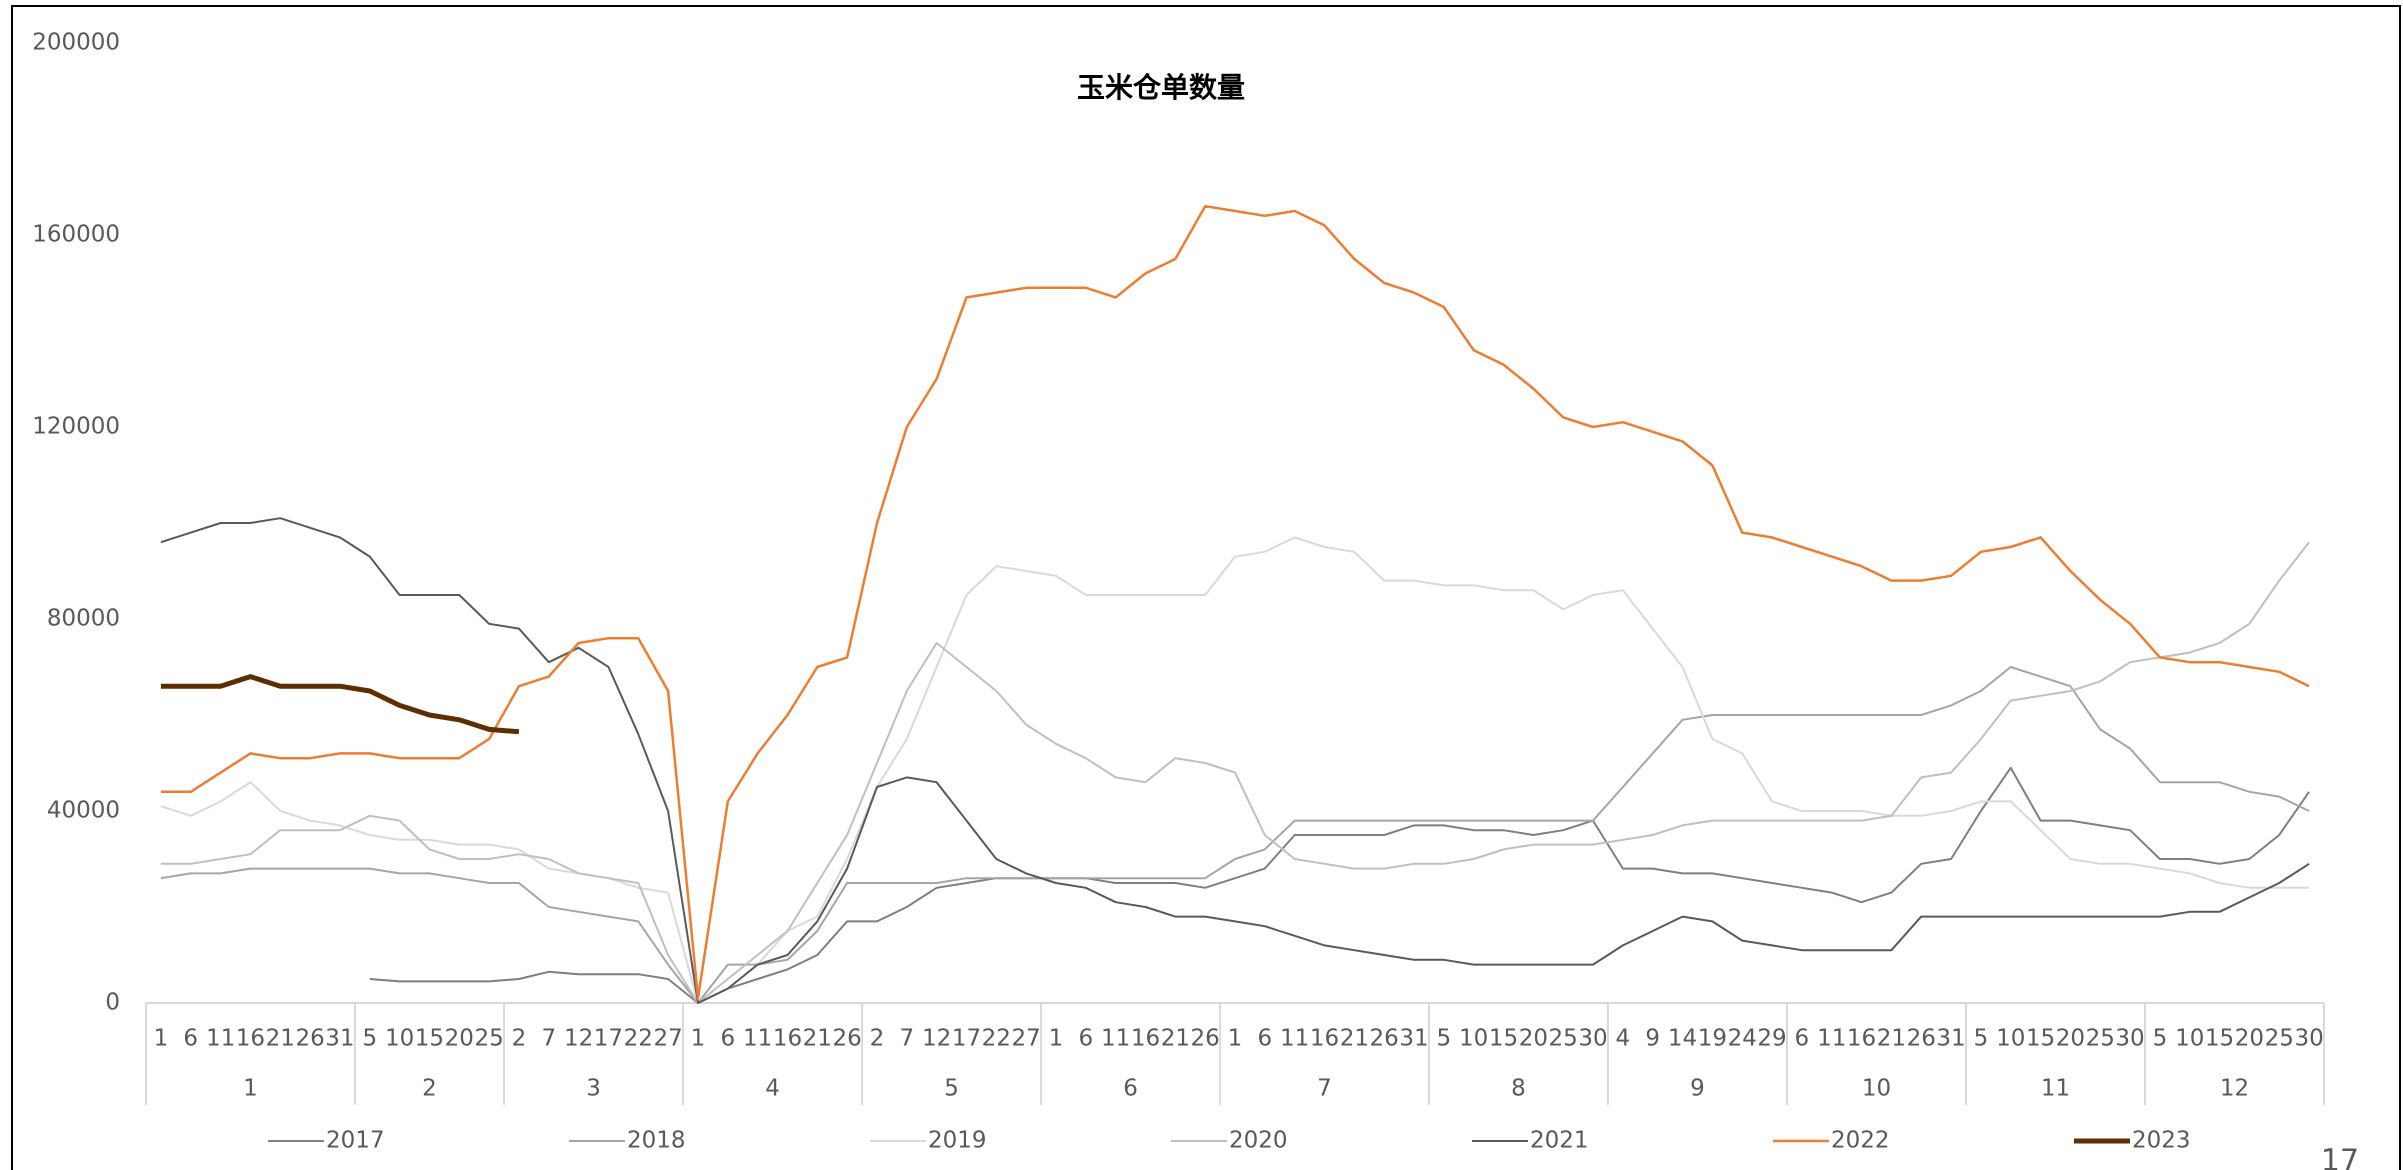 This screenshot has width=2403, height=1170. Describe the element at coordinates (2055, 1089) in the screenshot. I see `month-label: 11` at that location.